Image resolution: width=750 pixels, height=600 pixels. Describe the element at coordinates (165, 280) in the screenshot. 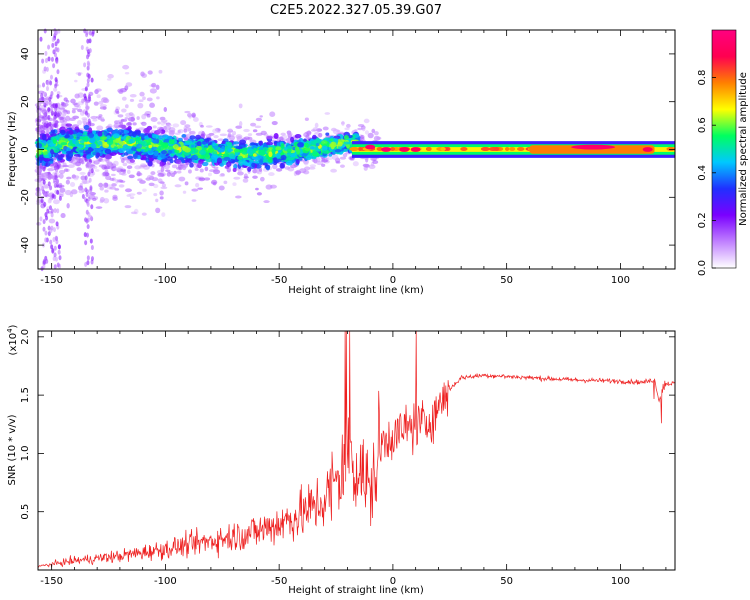

I see `spectrogram-x-tick-label: -100` at that location.